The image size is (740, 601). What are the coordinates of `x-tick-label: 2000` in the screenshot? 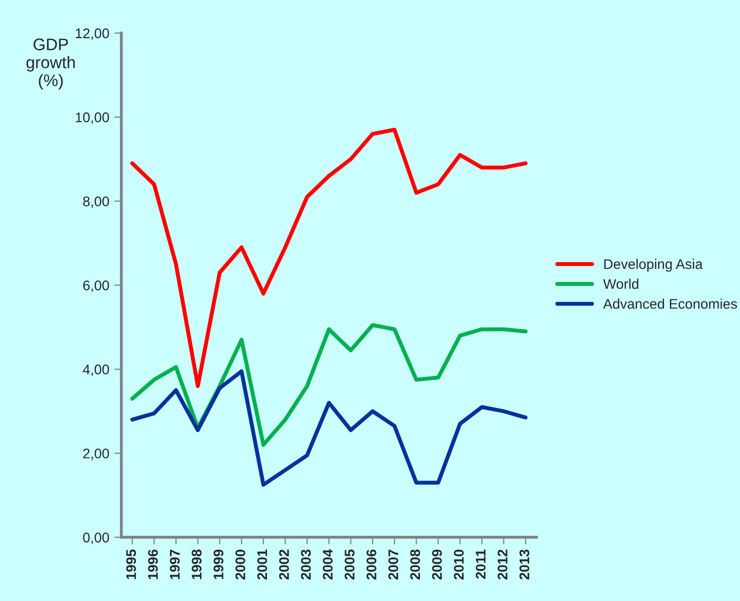 It's located at (240, 565).